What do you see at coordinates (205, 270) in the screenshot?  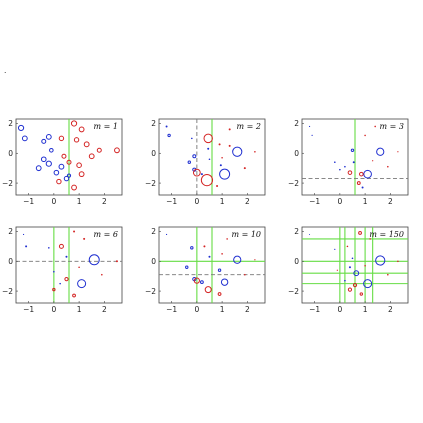 I see `panel-5: −1 0 1 2 −2 0 2 m = 10` at bounding box center [205, 270].